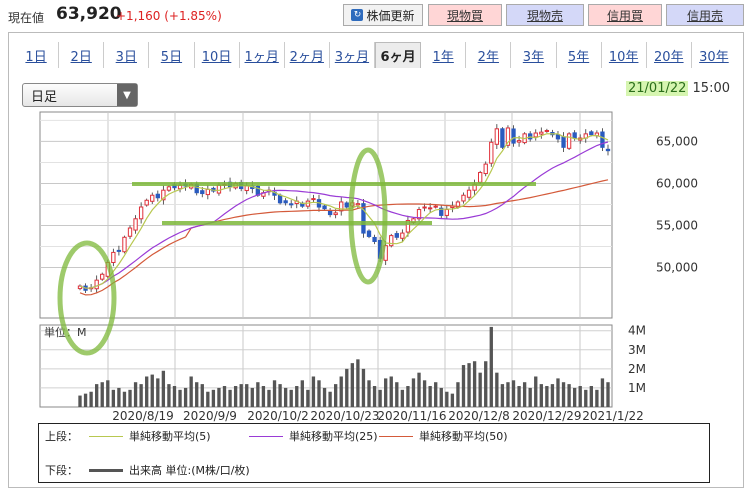  I want to click on cash-sell-button: 現物売, so click(545, 15).